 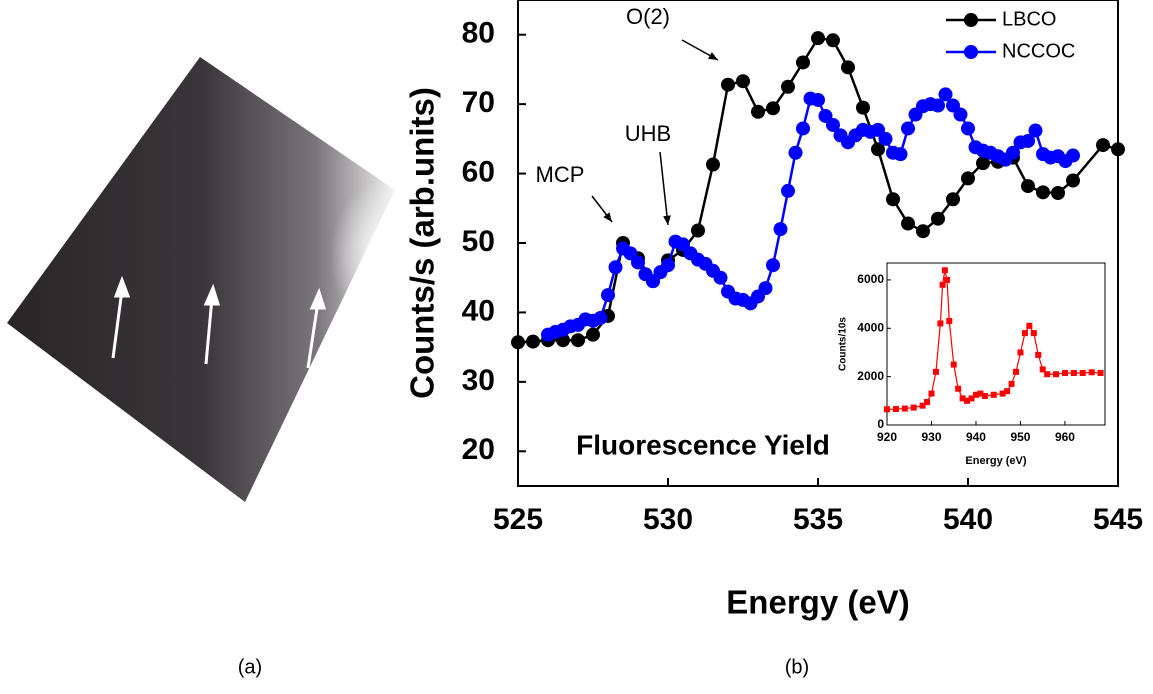 I want to click on legend-label: LBCO, so click(x=1029, y=19).